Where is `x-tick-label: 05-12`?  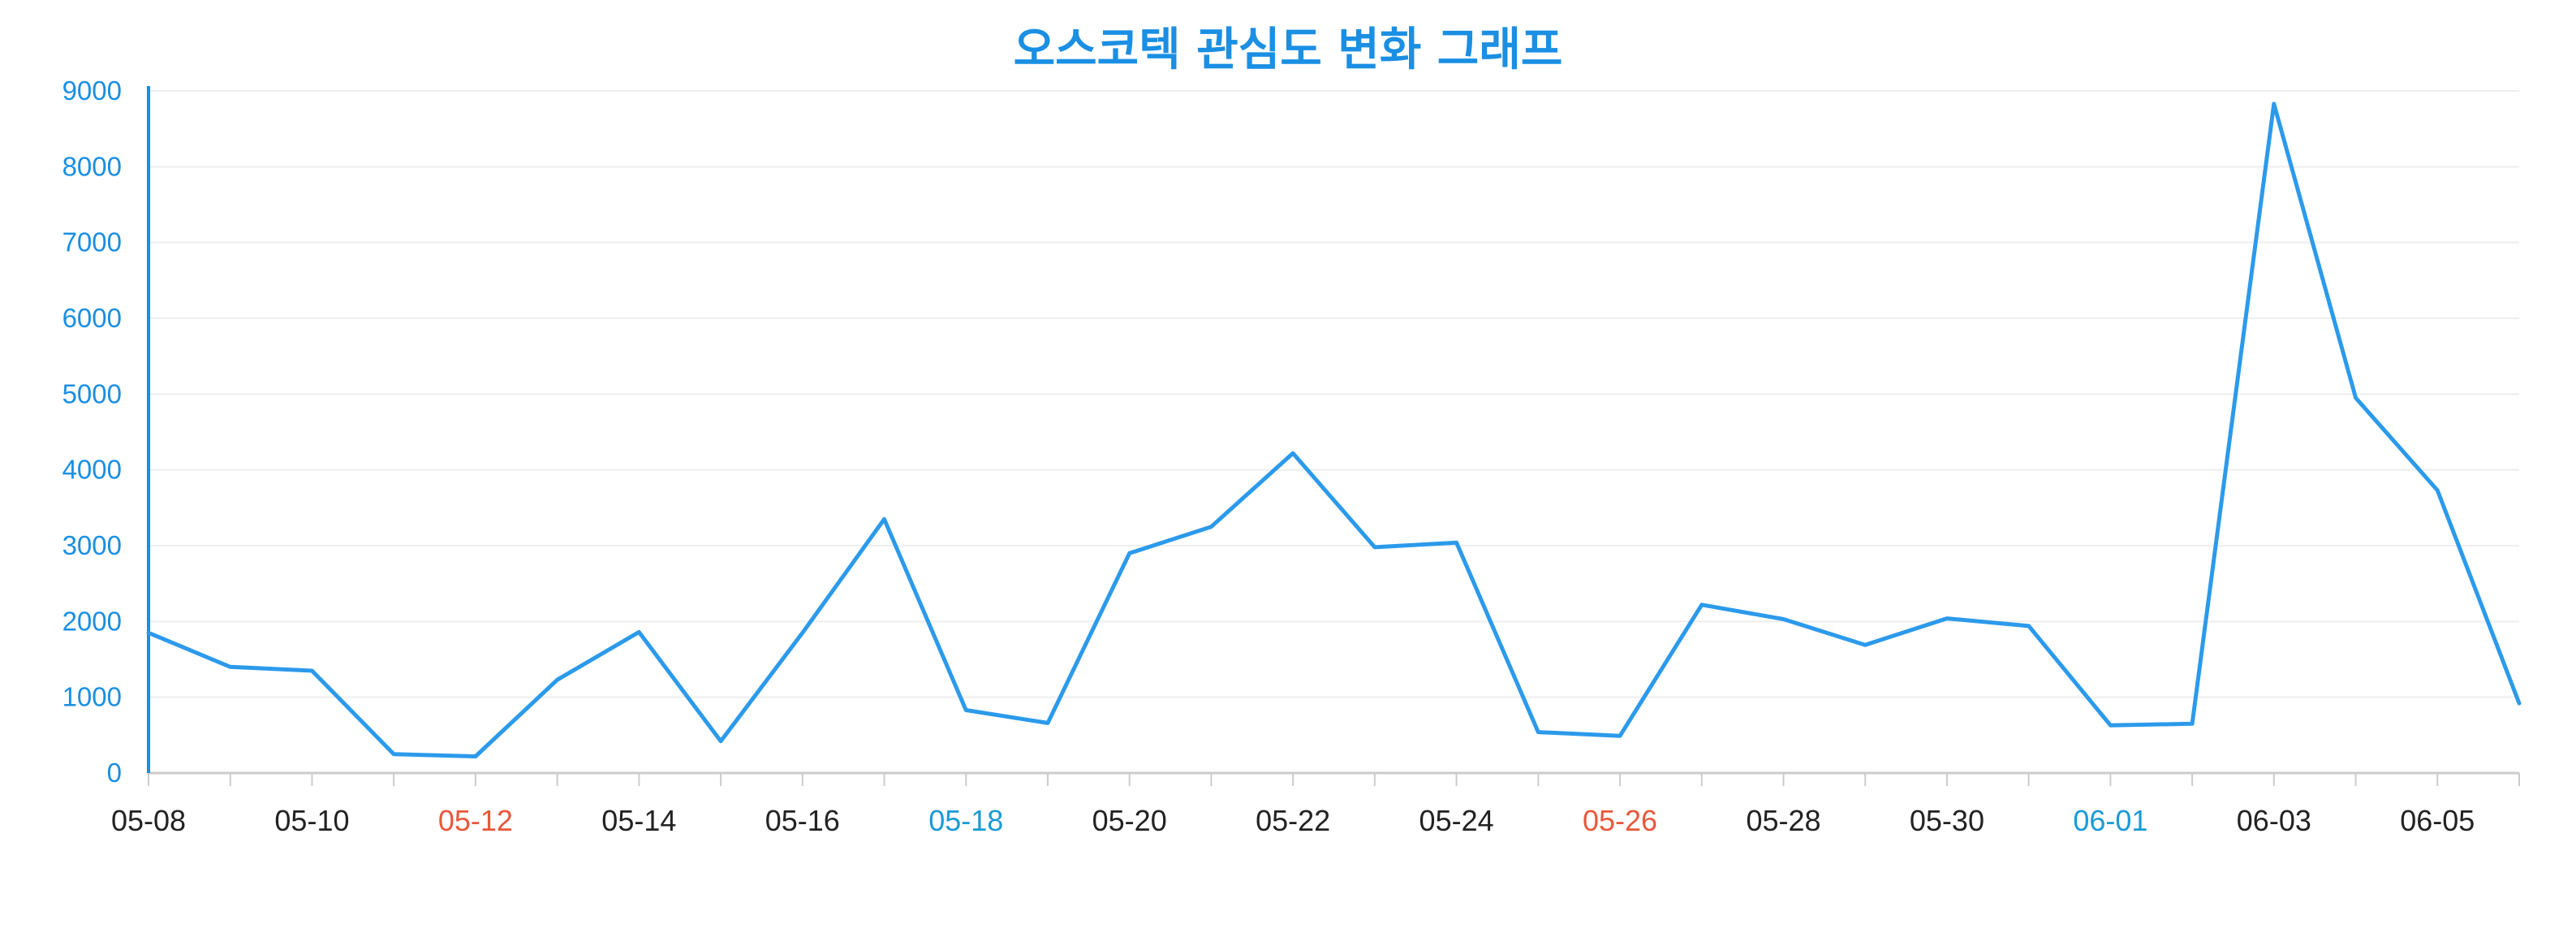
x-tick-label: 05-12 is located at coordinates (475, 820).